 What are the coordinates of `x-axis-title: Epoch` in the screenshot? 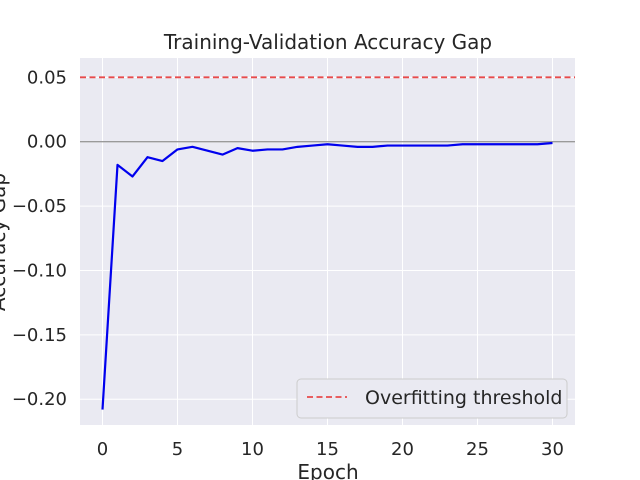 It's located at (327, 470).